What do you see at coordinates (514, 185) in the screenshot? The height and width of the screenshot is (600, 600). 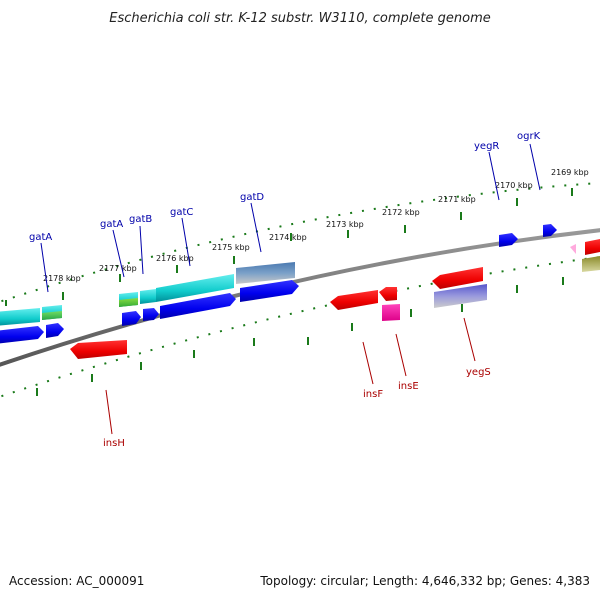 I see `tick-label: 2170 kbp` at bounding box center [514, 185].